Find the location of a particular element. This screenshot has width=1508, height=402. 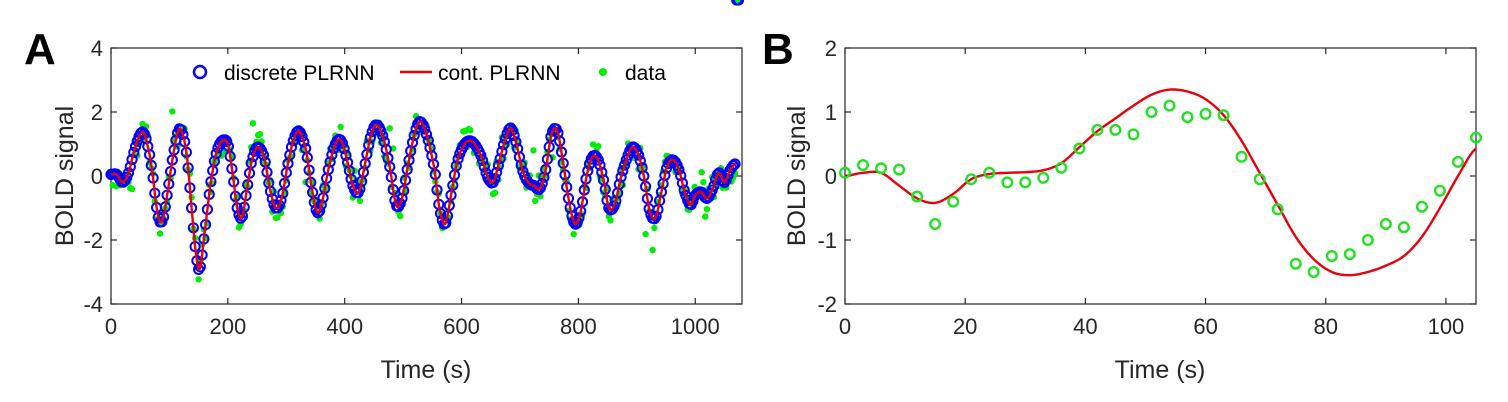

panel-a-label: A is located at coordinates (40, 49).